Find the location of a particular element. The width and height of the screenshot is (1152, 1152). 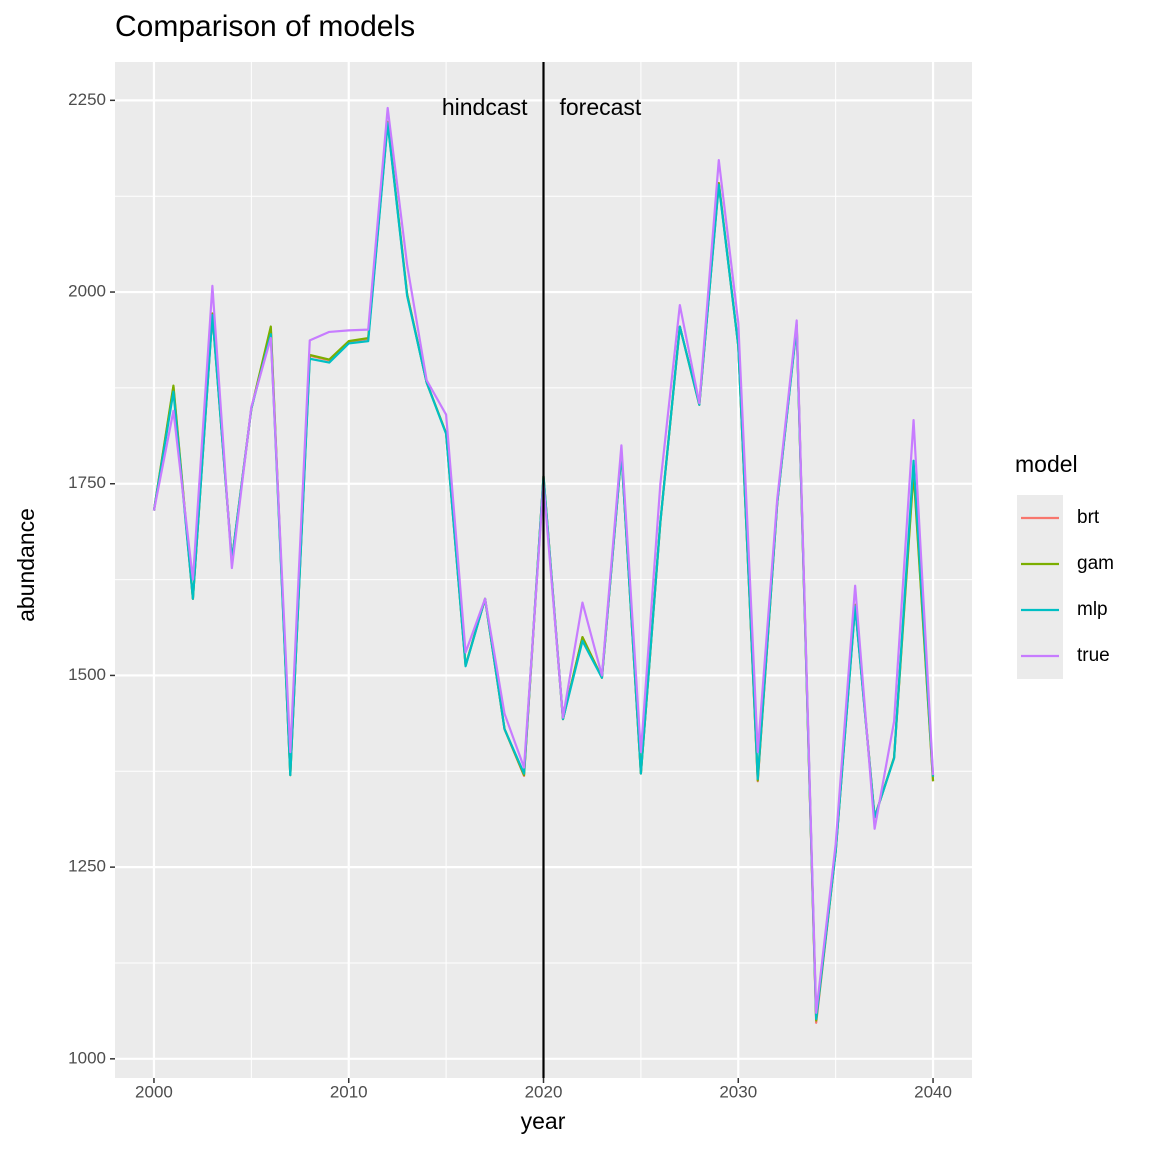

x-tick-label: 2040 is located at coordinates (933, 1091).